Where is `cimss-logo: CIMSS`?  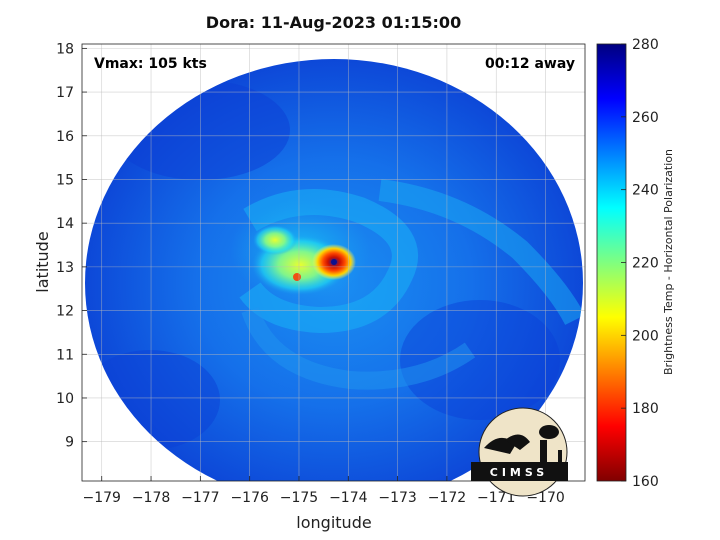
cimss-logo: CIMSS is located at coordinates (519, 452).